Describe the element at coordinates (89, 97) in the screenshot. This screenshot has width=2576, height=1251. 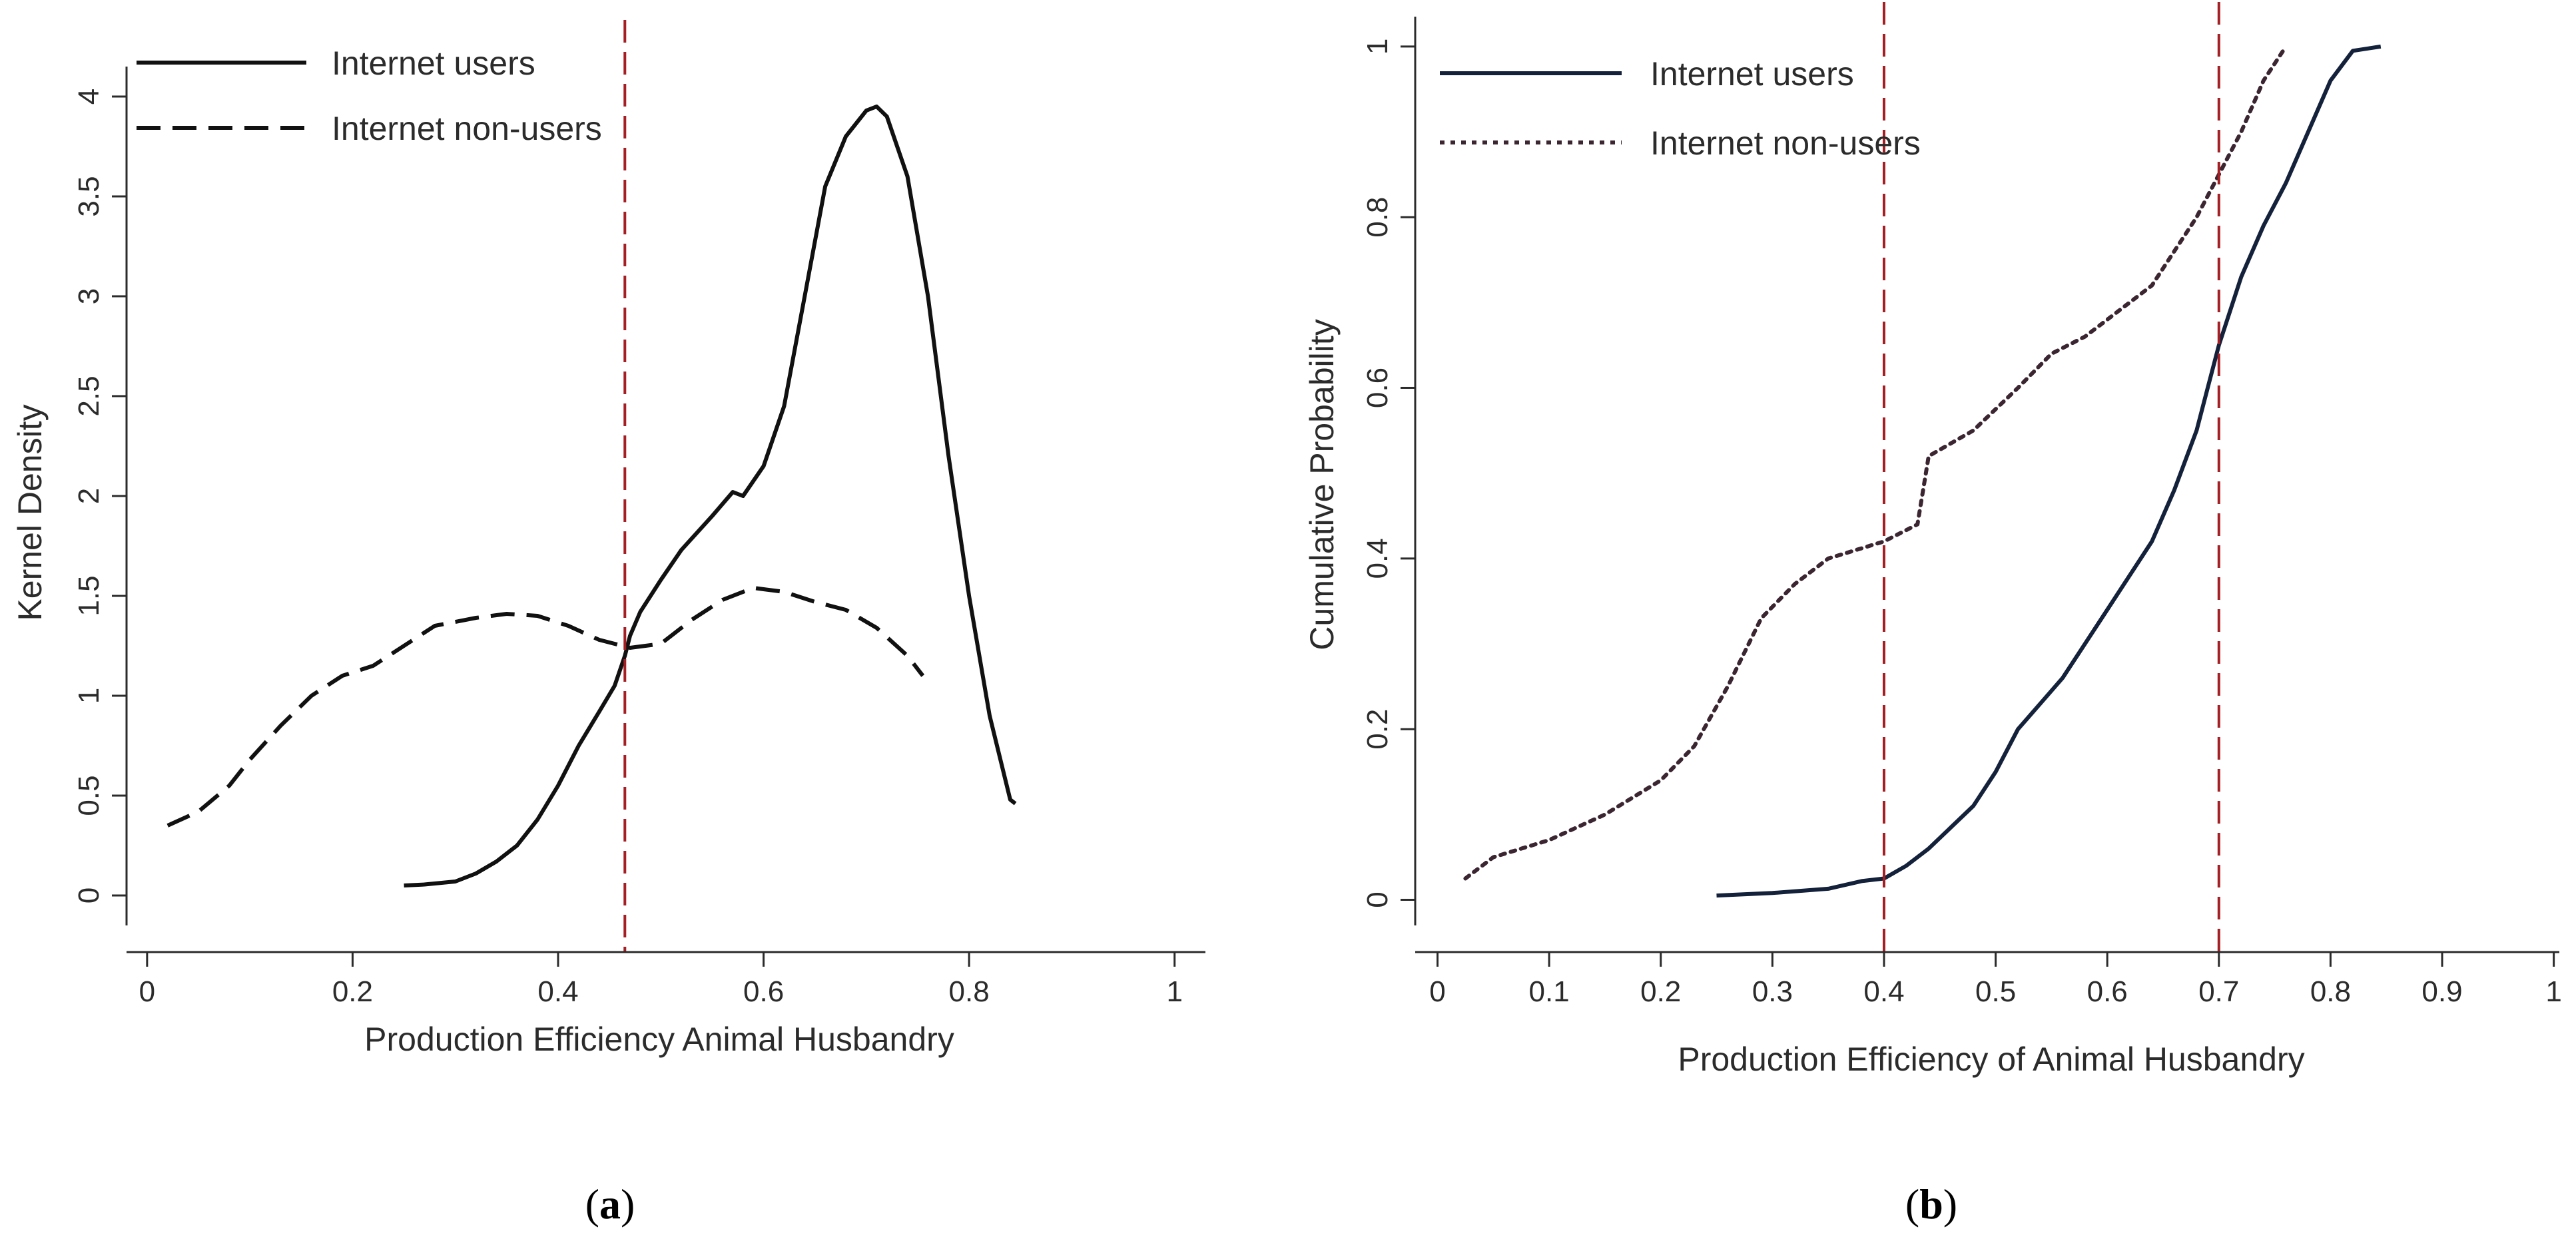
I see `panel-a-y-tick-label: 4` at that location.